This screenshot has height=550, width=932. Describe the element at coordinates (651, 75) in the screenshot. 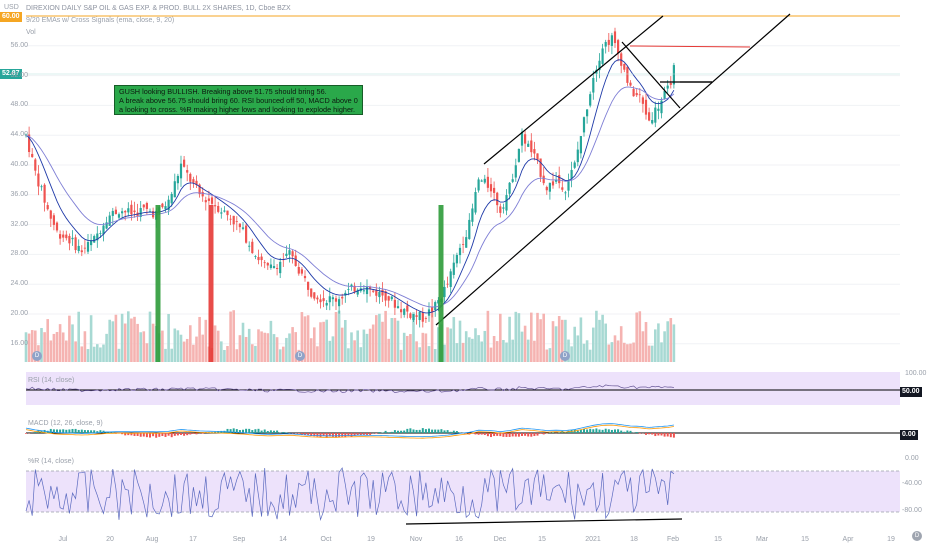

I see `trend-line` at that location.